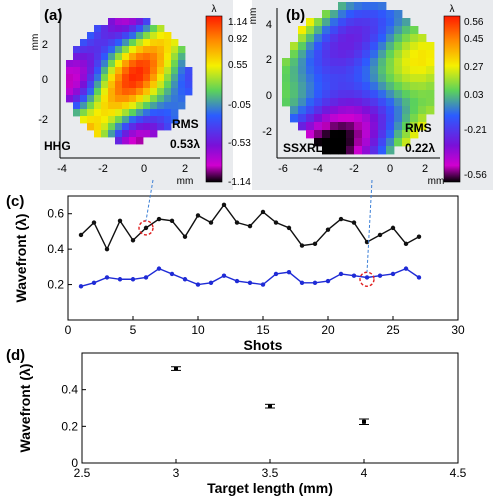  I want to click on panel-b-y-tick: 4, so click(269, 25).